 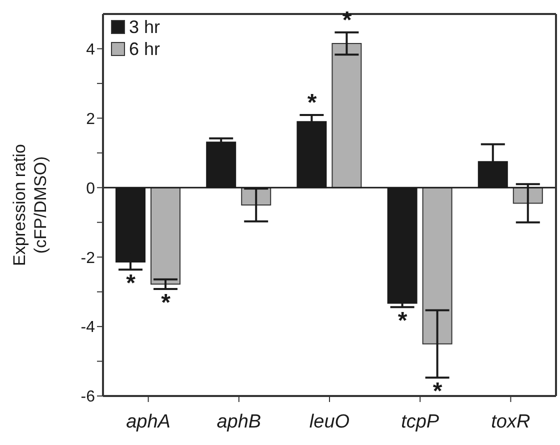 I want to click on x-tick-label: aphB, so click(x=239, y=421).